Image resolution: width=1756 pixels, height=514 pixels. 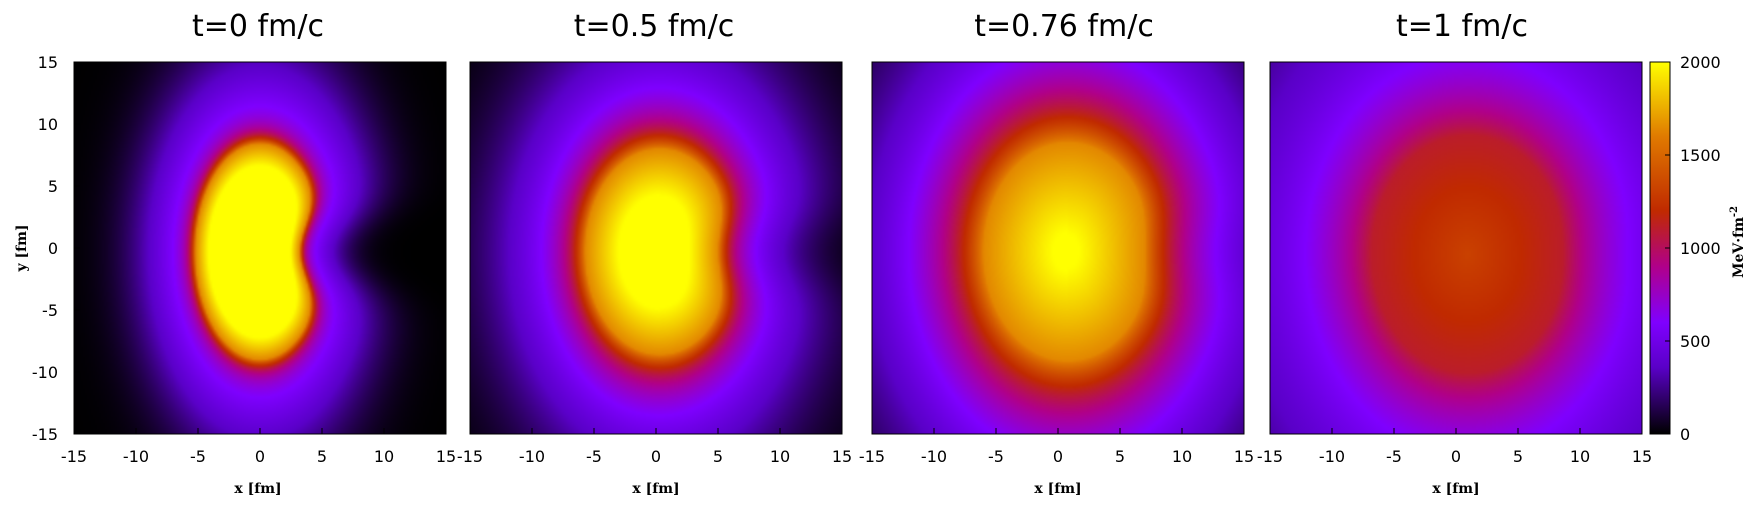 What do you see at coordinates (1685, 434) in the screenshot?
I see `colorbar-tick-label: 0` at bounding box center [1685, 434].